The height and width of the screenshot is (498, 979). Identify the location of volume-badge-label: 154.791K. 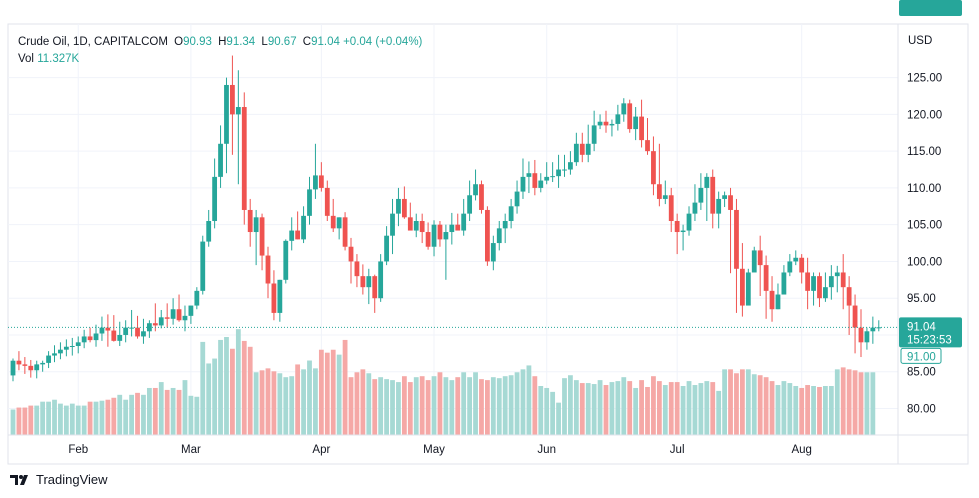
(928, 1).